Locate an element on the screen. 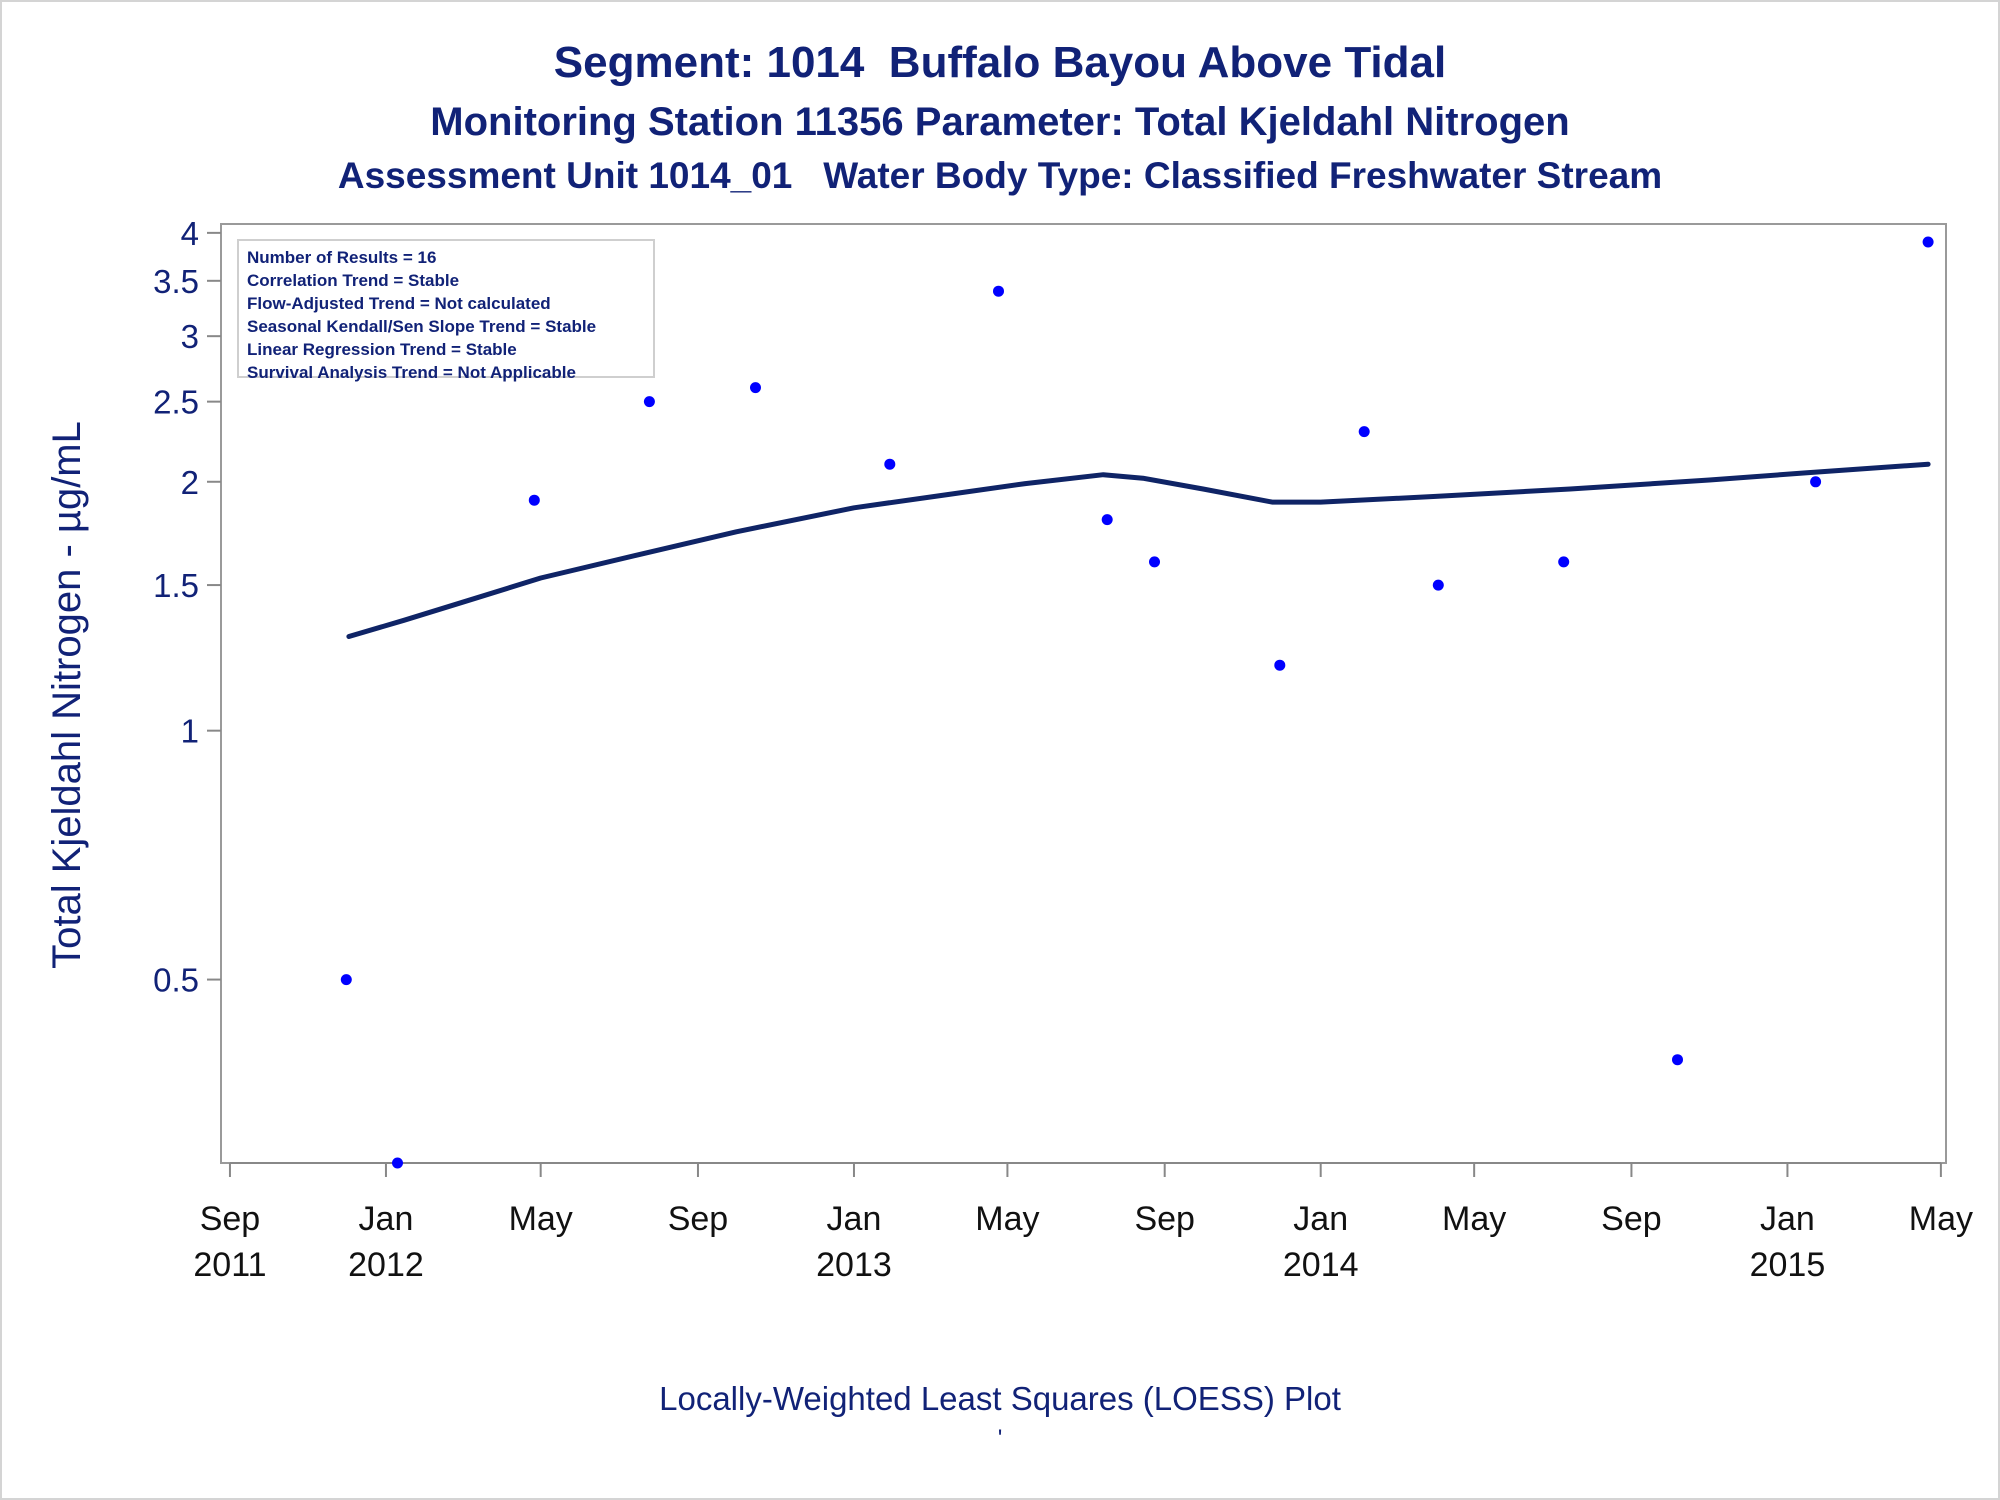  y-tick-label: 3 is located at coordinates (190, 336).